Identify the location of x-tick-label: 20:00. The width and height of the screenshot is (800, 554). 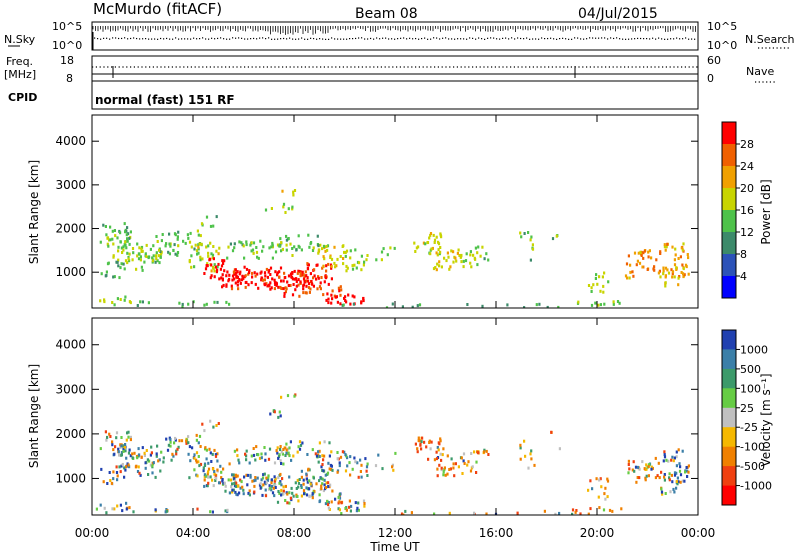
(597, 533).